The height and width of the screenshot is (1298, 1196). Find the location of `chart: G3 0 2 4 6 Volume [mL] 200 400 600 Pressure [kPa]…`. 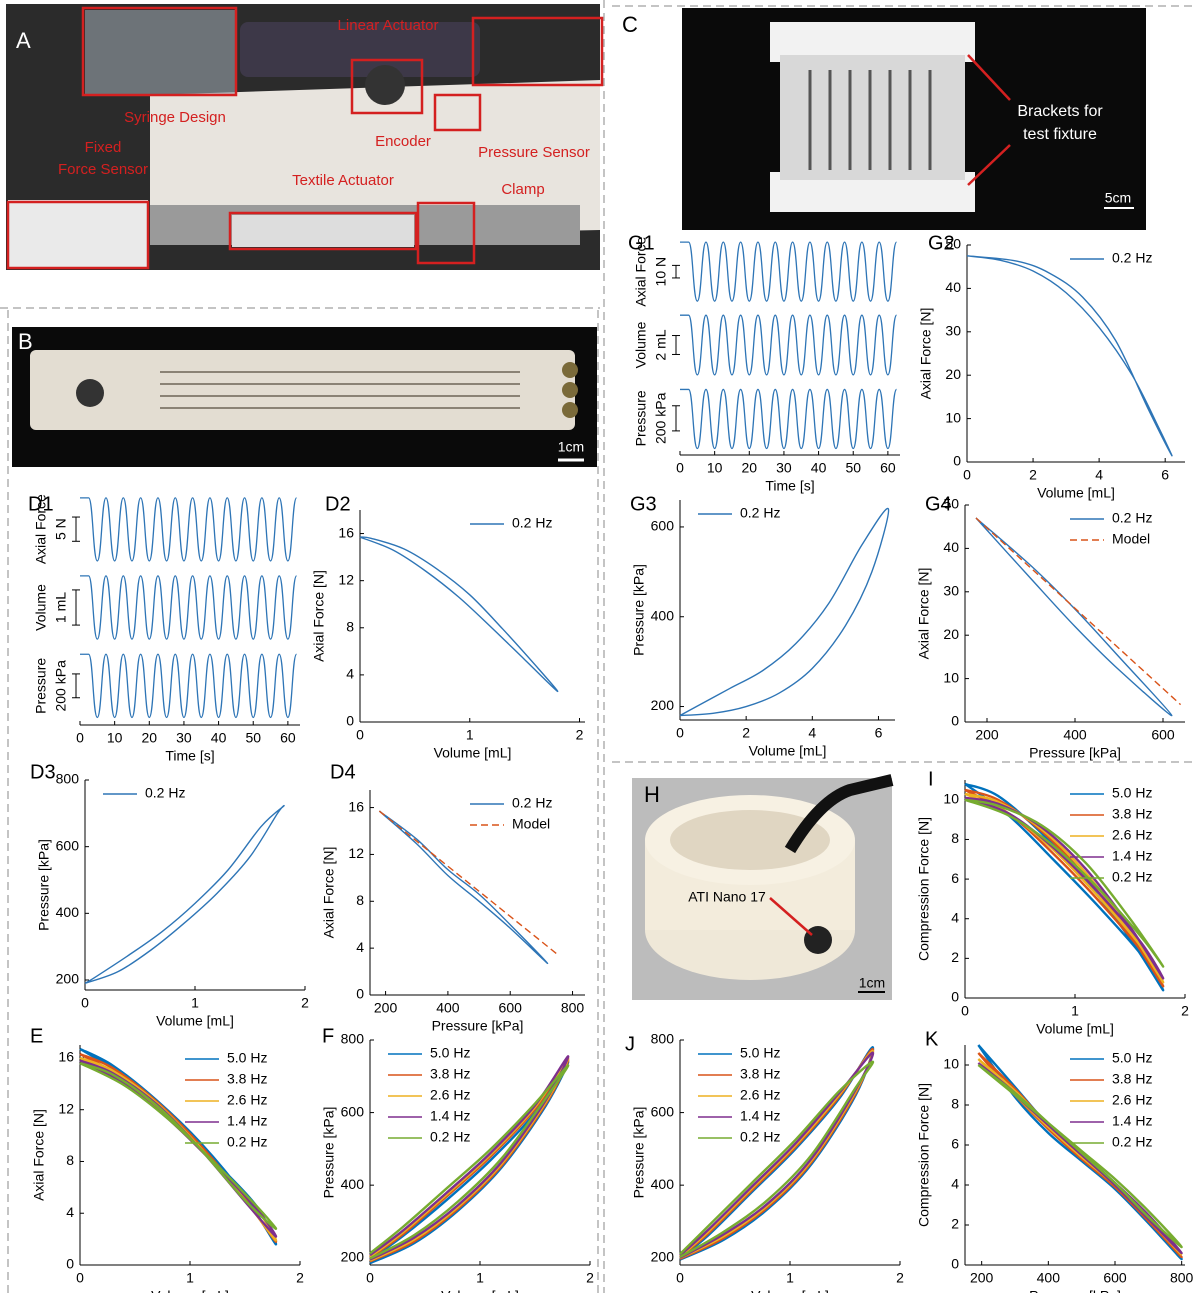

chart: G3 0 2 4 6 Volume [mL] 200 400 600 Pressure [kPa]… is located at coordinates (762, 626).